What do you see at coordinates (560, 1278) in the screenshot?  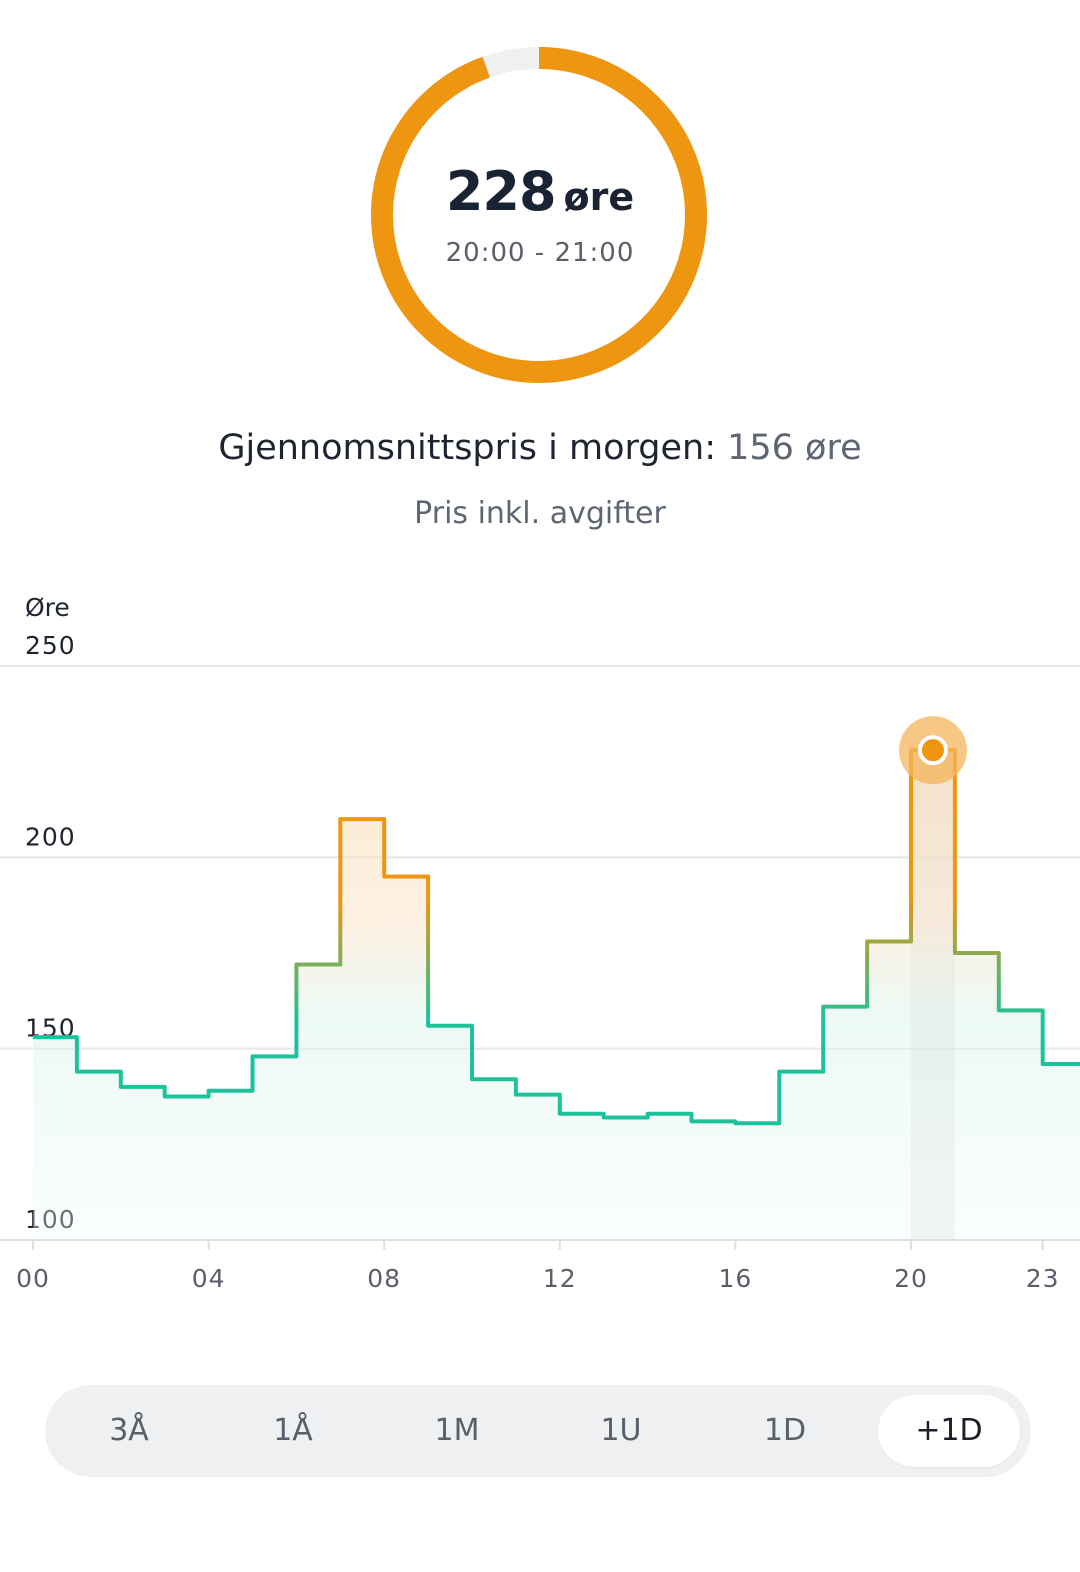 I see `x-tick-label: 12` at bounding box center [560, 1278].